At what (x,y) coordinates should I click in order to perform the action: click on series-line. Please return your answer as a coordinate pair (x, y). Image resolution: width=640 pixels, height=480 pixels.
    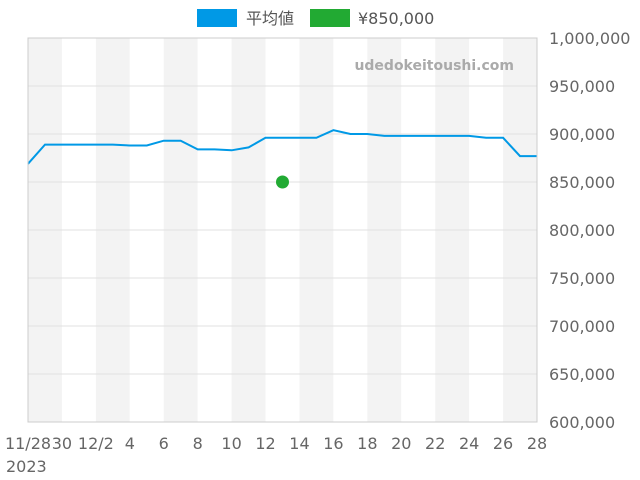
    Looking at the image, I should click on (282, 147).